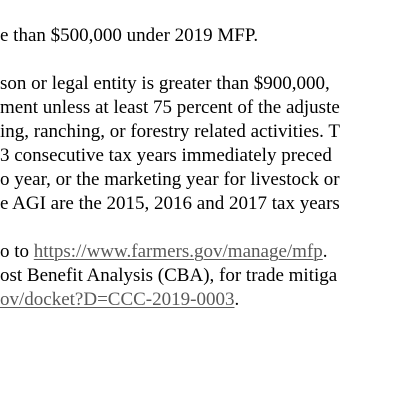 This screenshot has height=400, width=400. Describe the element at coordinates (178, 251) in the screenshot. I see `mfp-link: https://www.farmers.gov/manage/mfp` at that location.